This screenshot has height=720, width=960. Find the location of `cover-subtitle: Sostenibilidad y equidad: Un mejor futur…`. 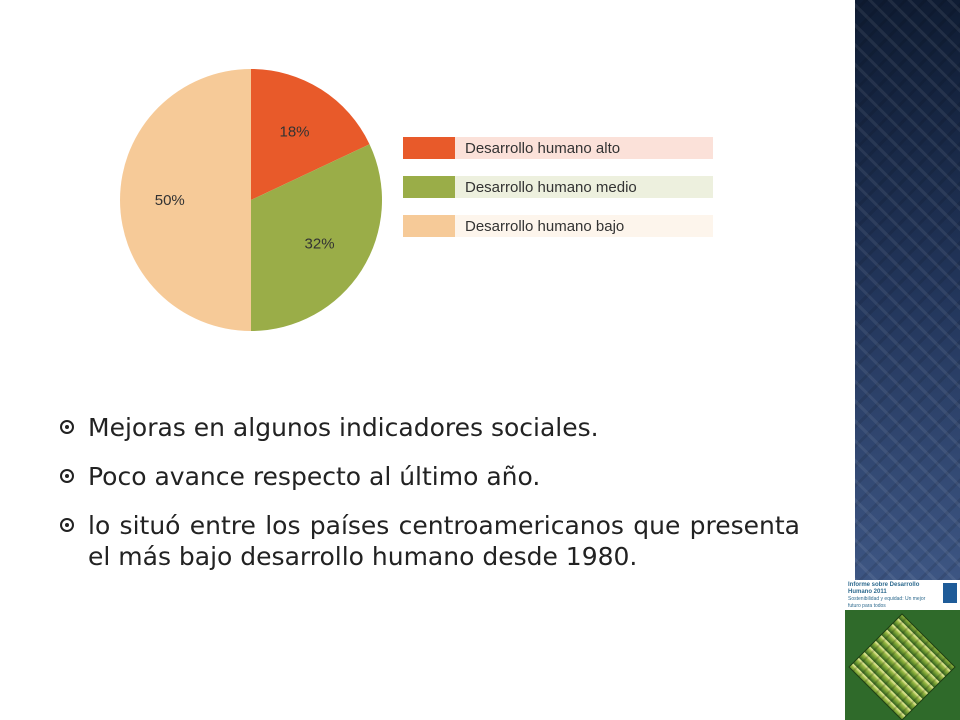

cover-subtitle: Sostenibilidad y equidad: Un mejor futur… is located at coordinates (887, 602).